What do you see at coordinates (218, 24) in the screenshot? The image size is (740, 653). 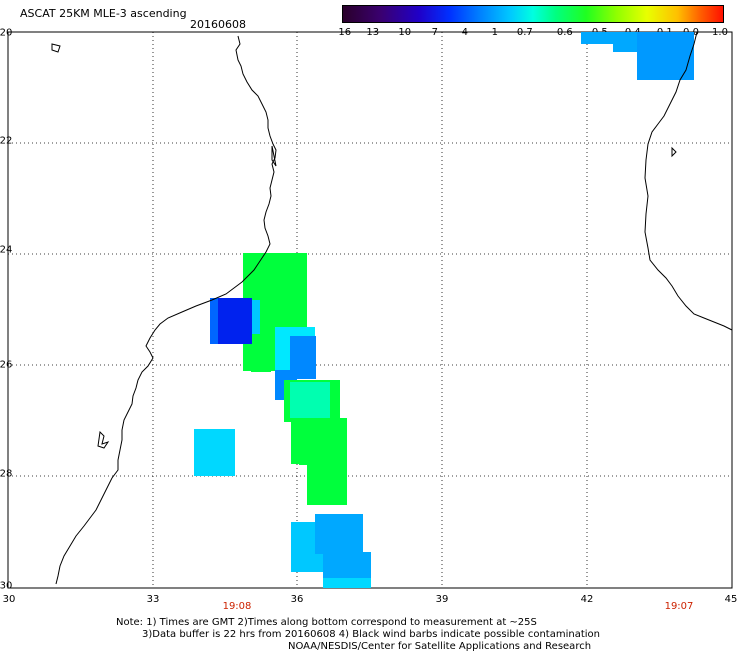 I see `map-date: 20160608` at bounding box center [218, 24].